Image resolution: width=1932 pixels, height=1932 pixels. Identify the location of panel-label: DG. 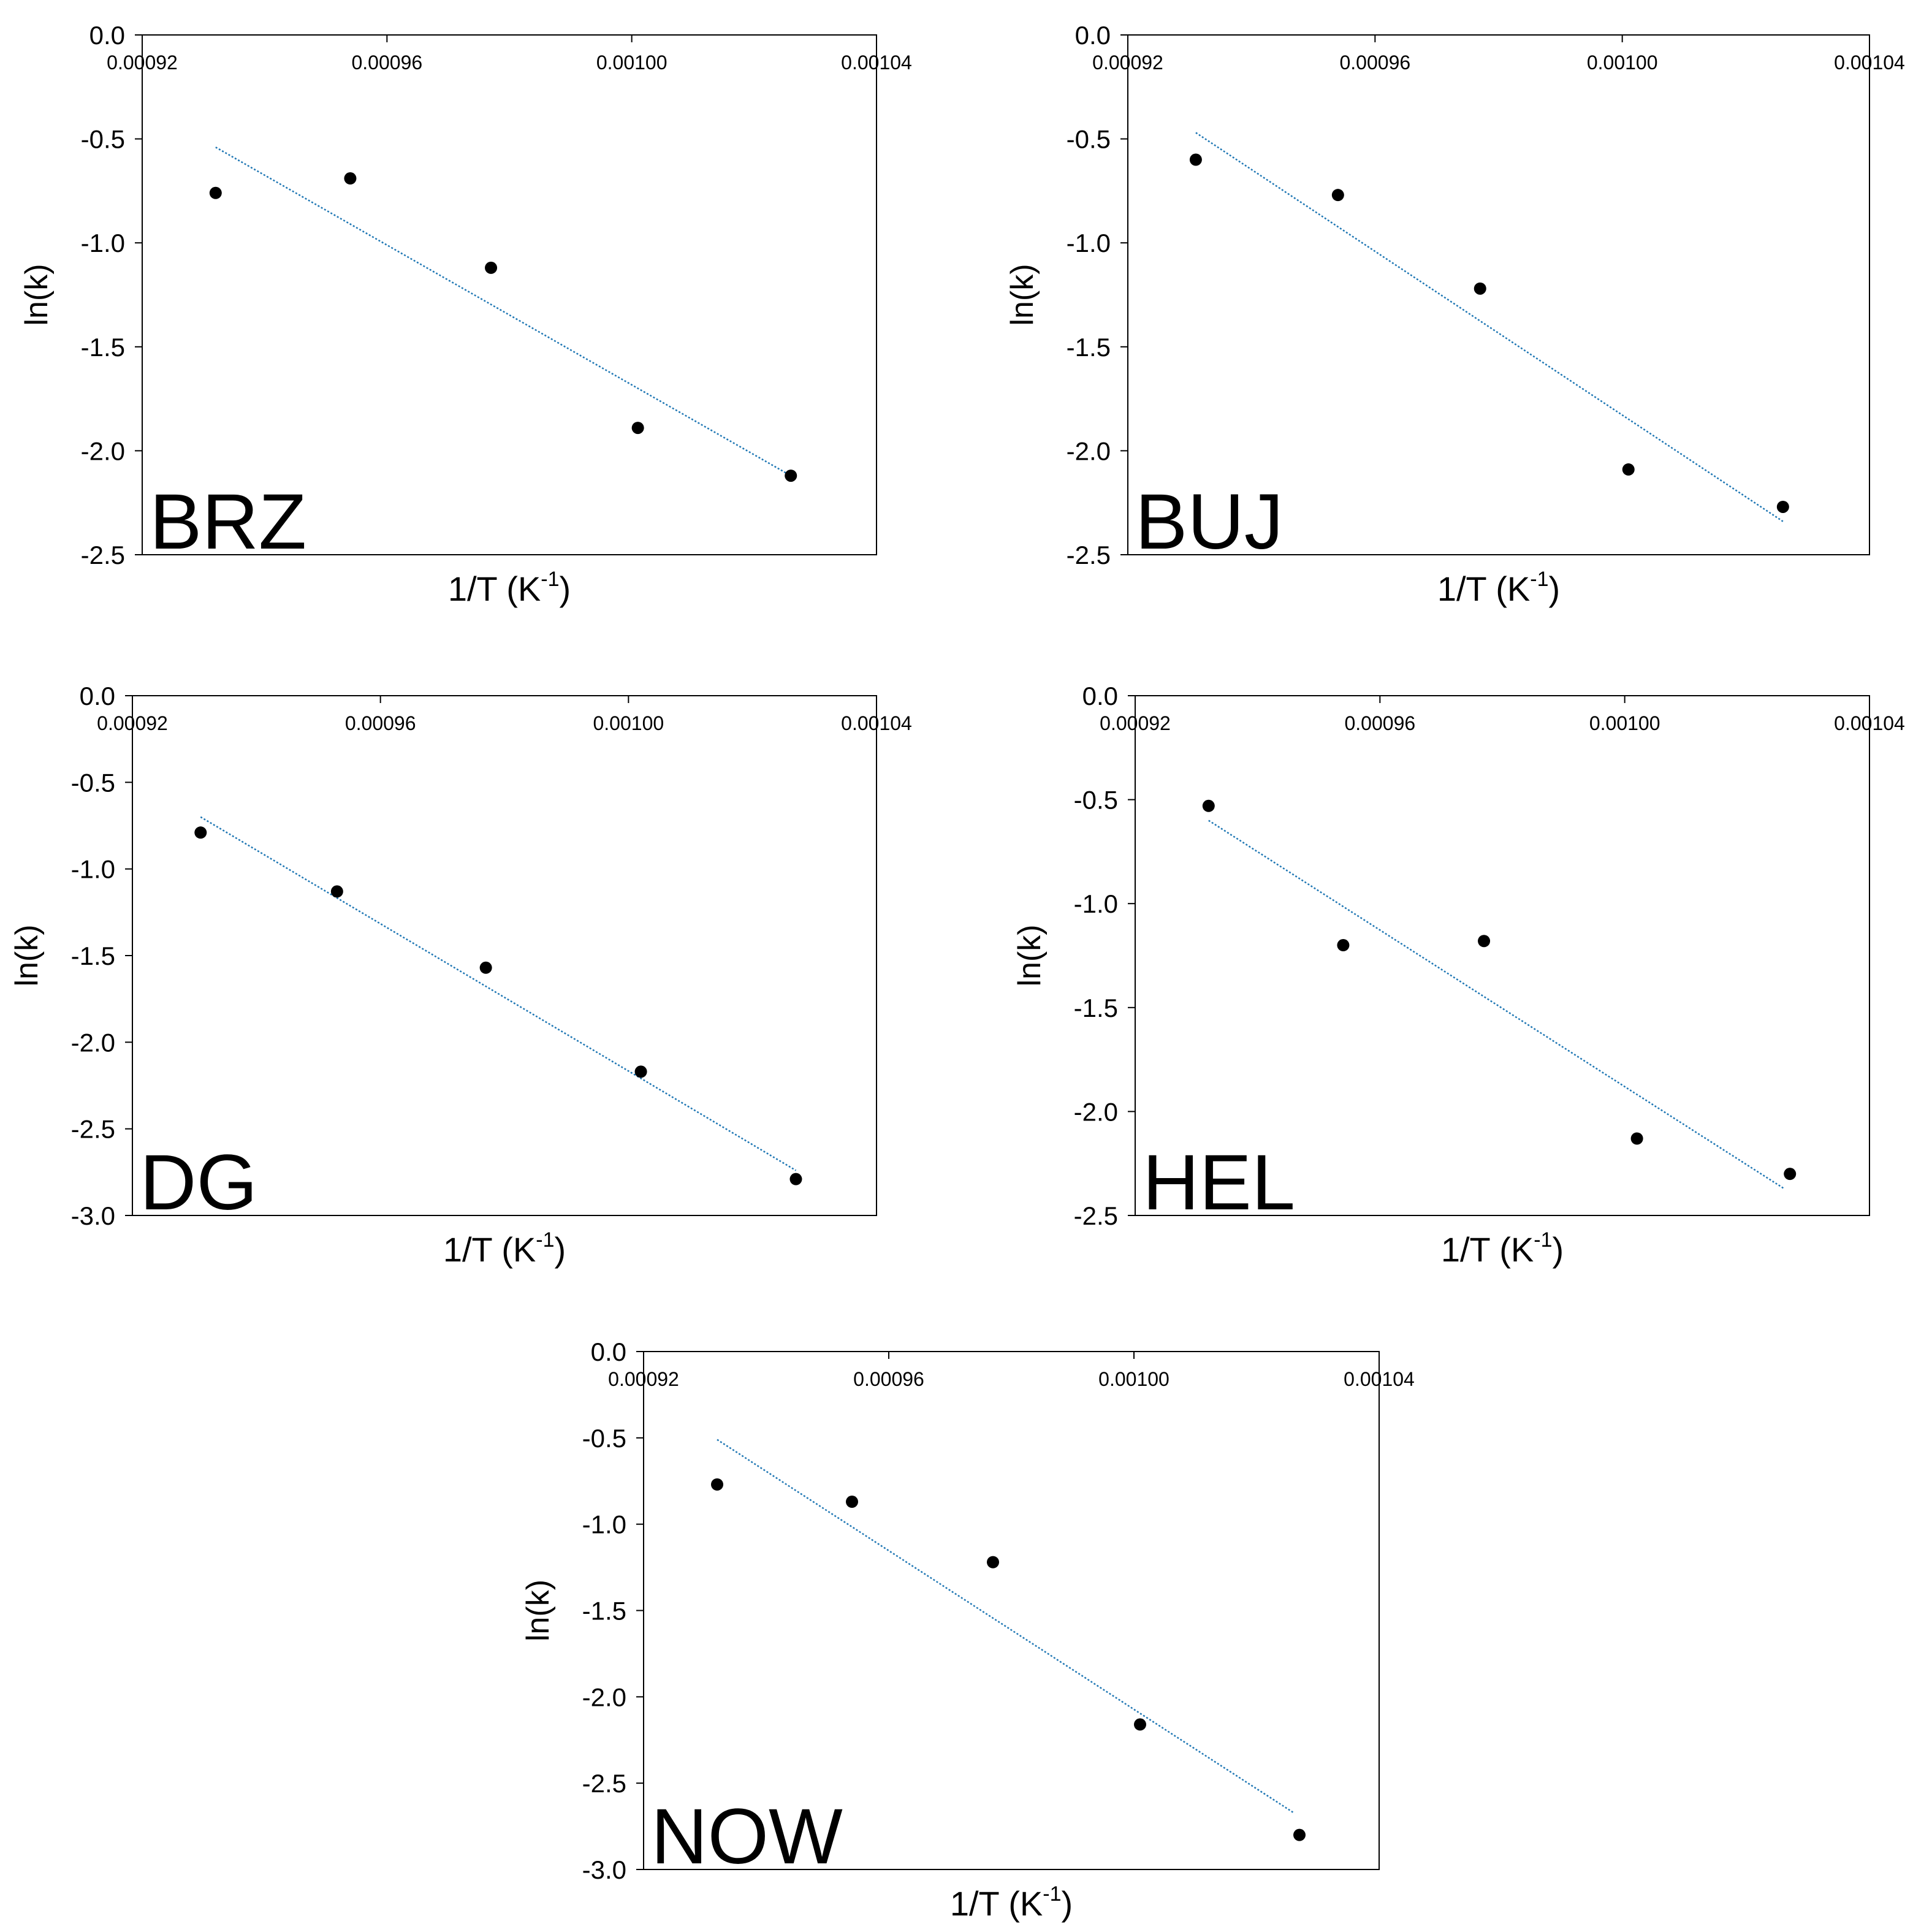
(199, 1183).